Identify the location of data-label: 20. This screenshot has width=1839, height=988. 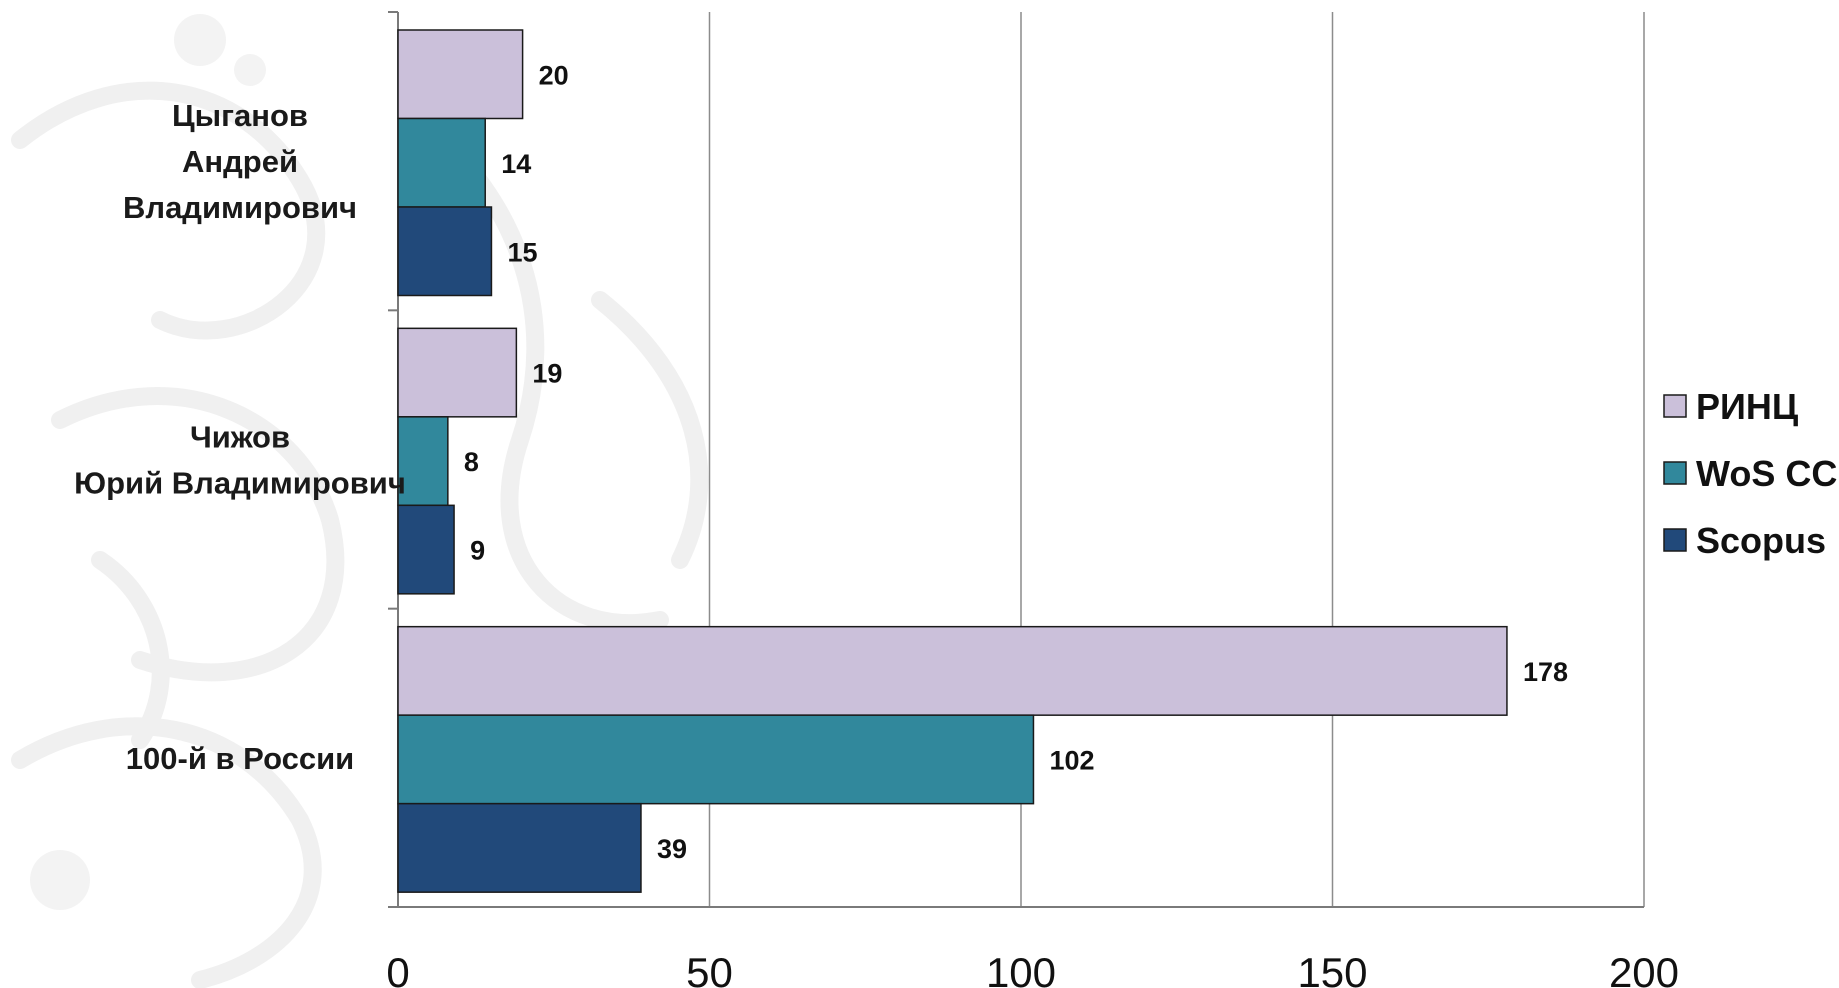
(554, 75).